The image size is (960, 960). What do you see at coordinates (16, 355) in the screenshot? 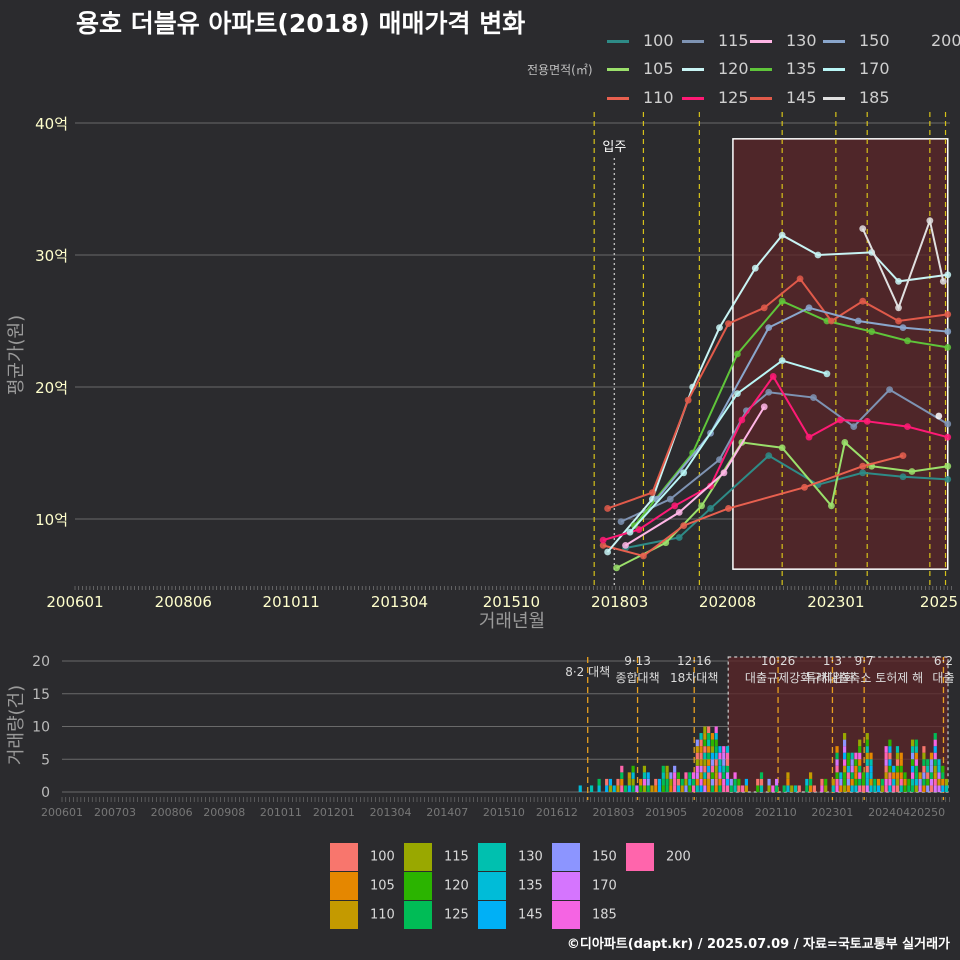
I see `y-axis-title: 평균가(원)` at bounding box center [16, 355].